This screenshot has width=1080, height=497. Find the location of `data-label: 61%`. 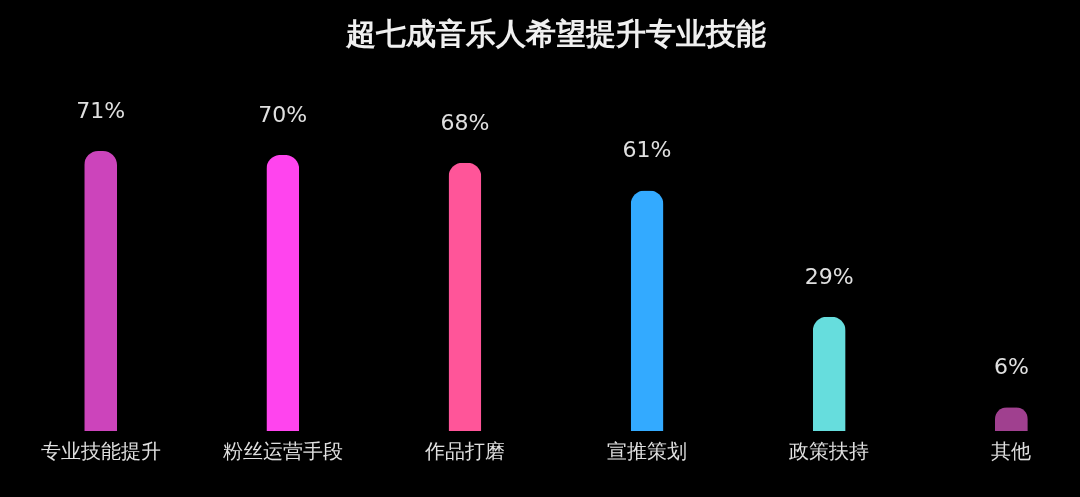

data-label: 61% is located at coordinates (647, 150).